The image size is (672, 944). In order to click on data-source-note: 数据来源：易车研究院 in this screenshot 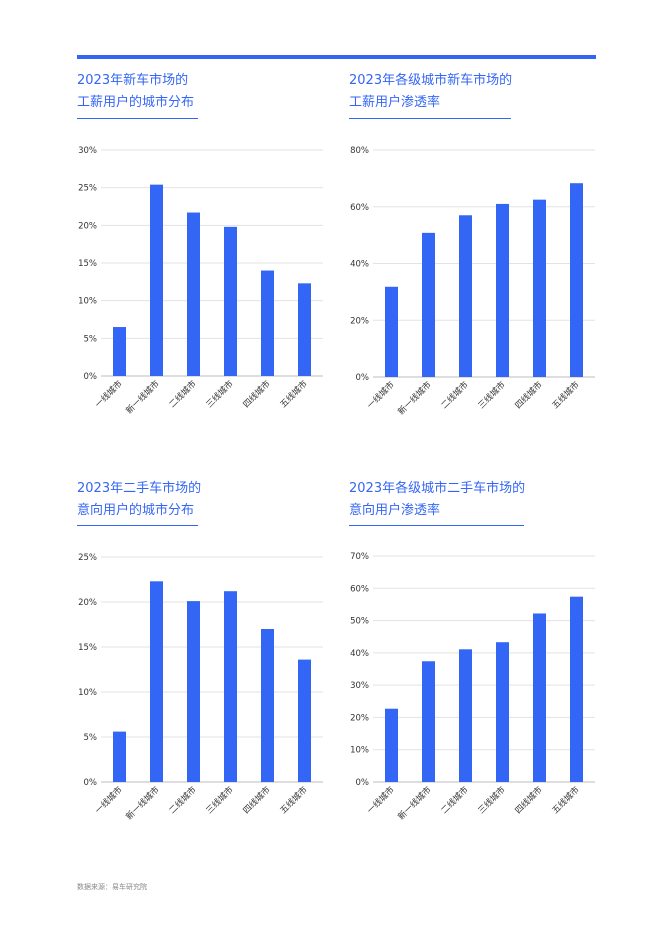, I will do `click(112, 887)`.